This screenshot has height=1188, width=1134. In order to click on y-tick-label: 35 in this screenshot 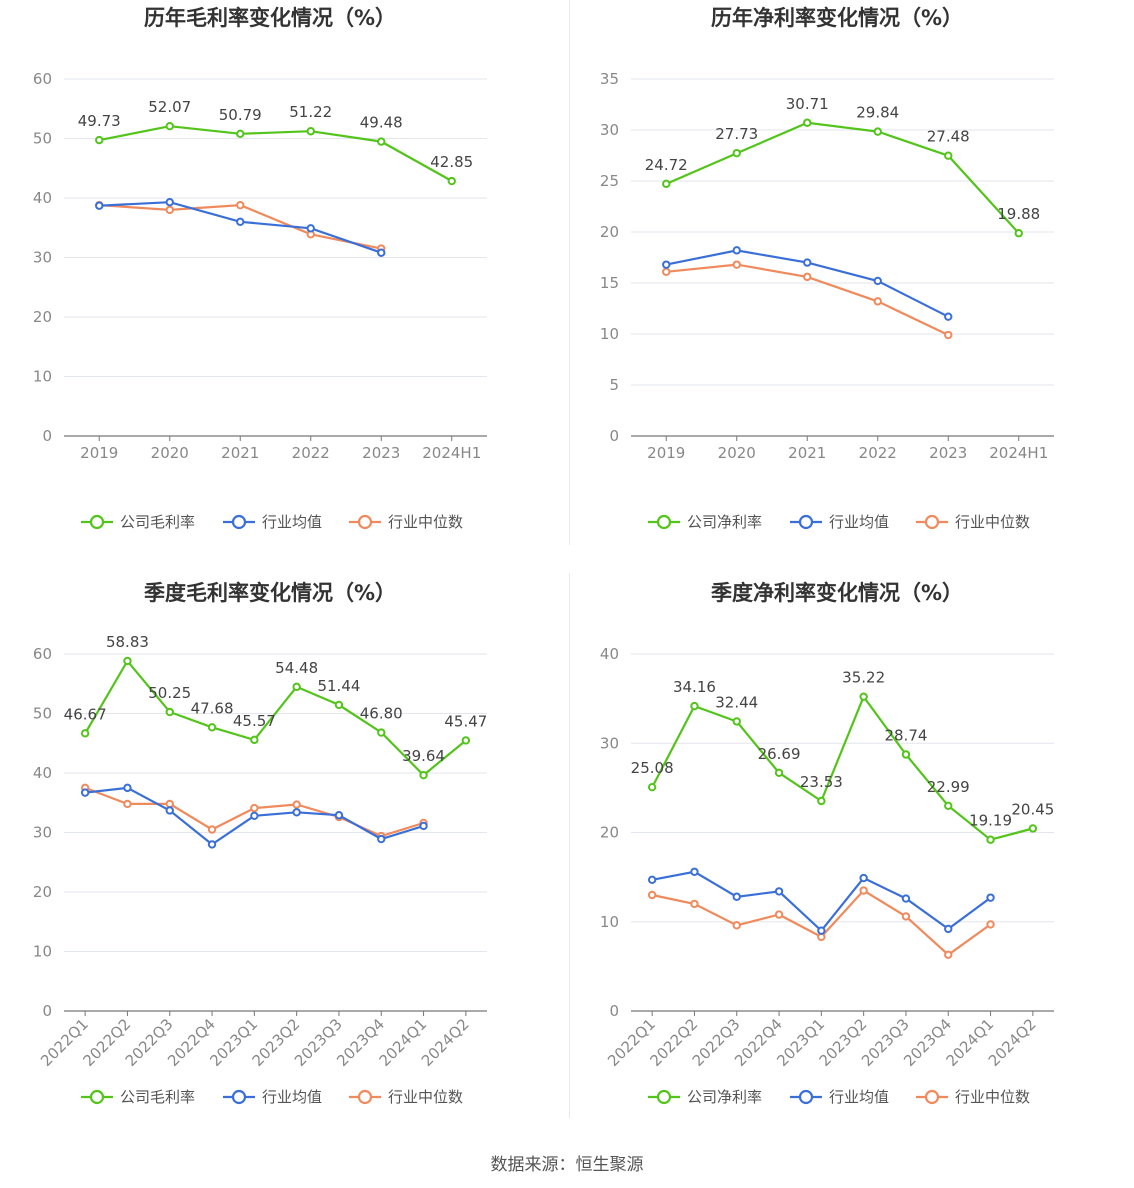, I will do `click(609, 79)`.